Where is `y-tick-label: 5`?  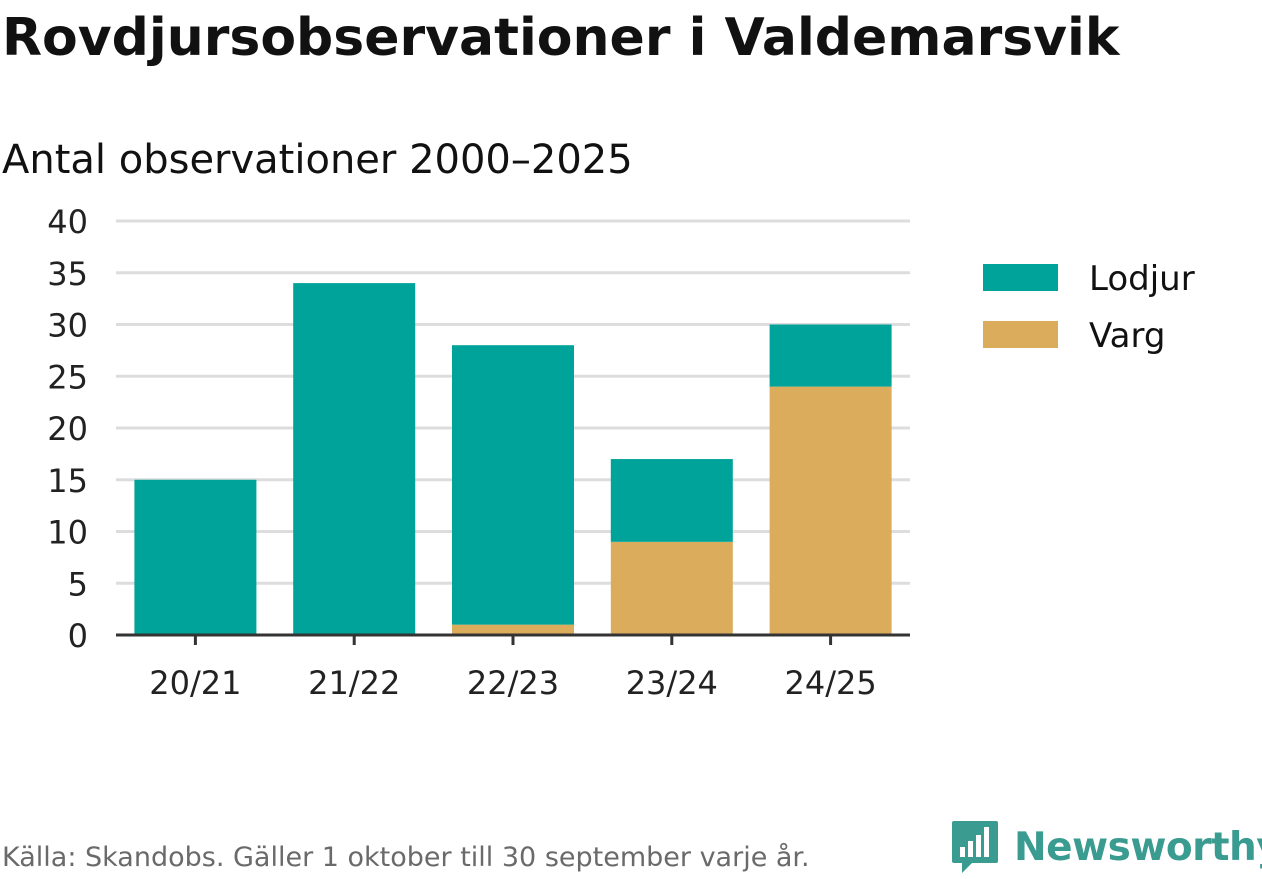
y-tick-label: 5 is located at coordinates (78, 584).